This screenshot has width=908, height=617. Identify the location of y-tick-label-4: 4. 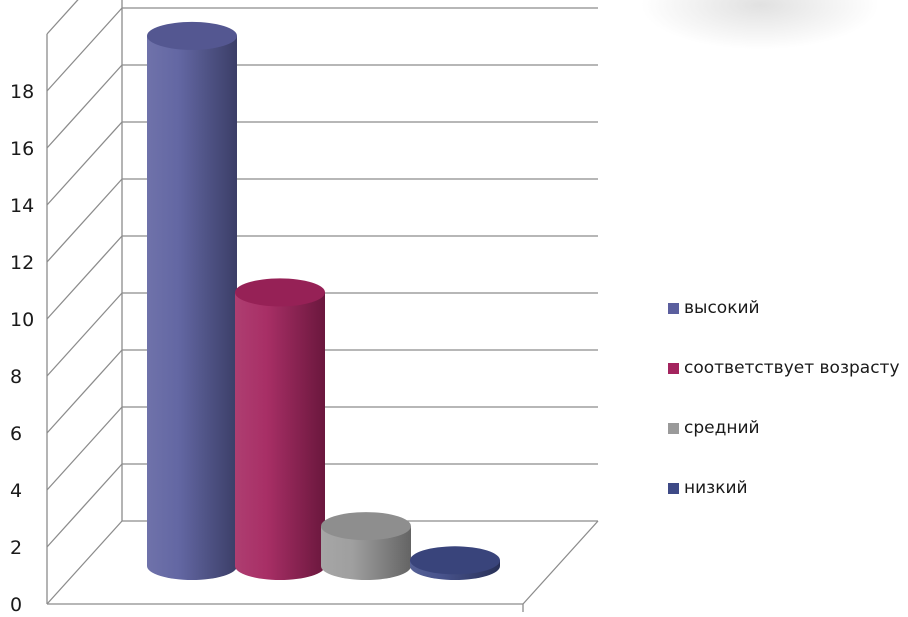
(16, 491).